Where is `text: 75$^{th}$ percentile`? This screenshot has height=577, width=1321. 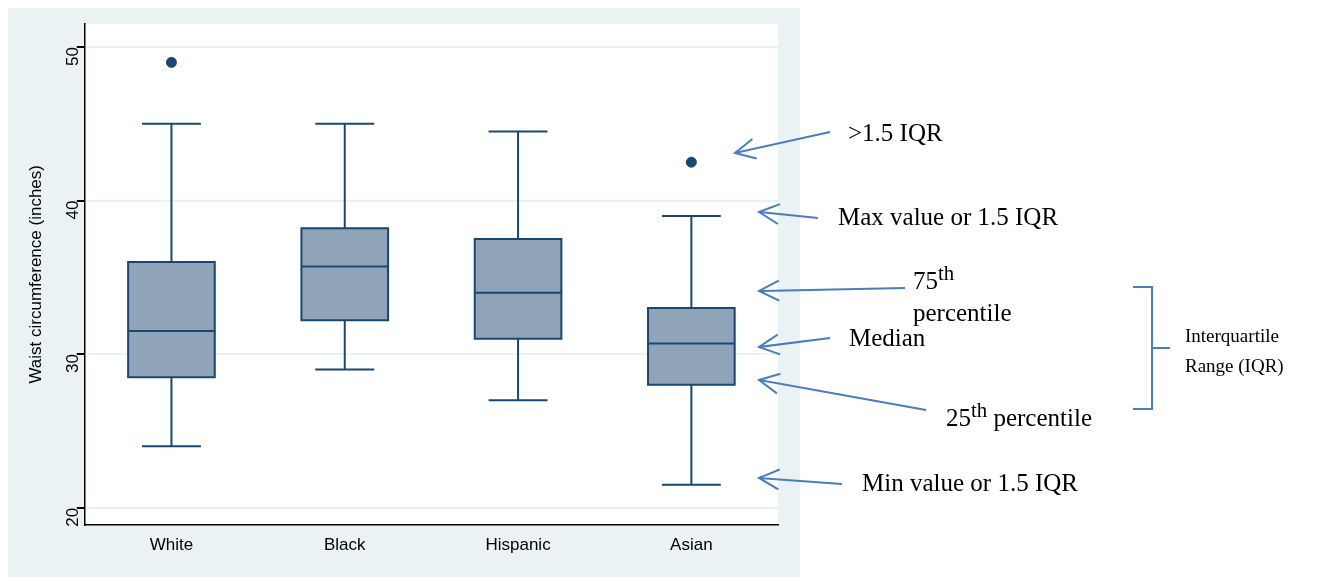 text: 75$^{th}$ percentile is located at coordinates (963, 294).